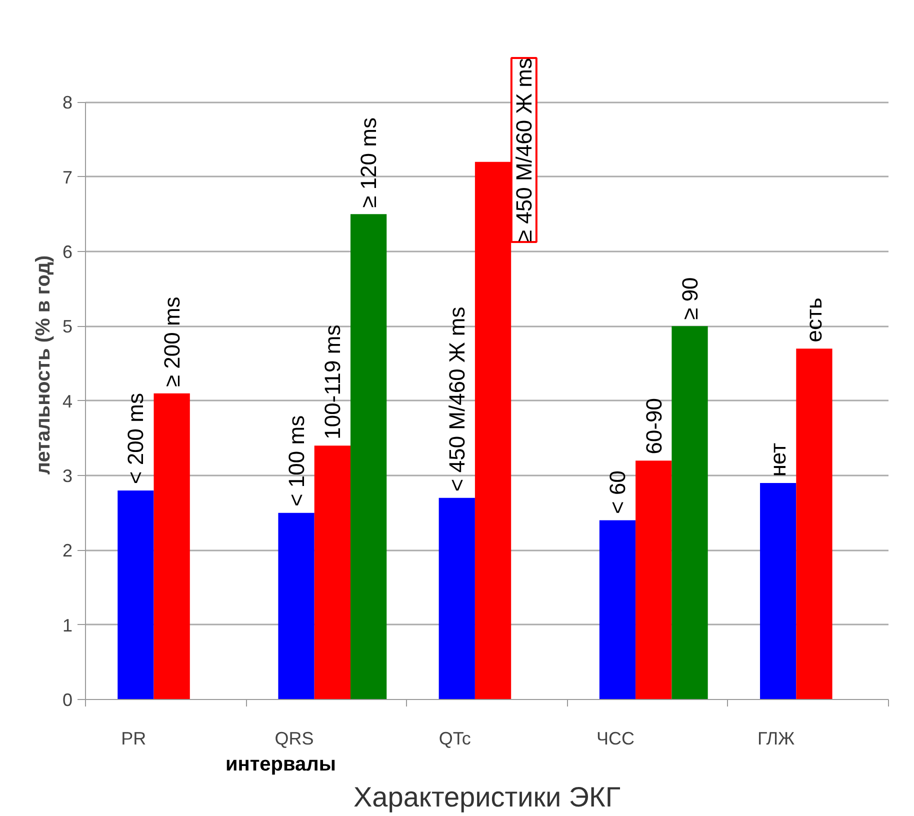 Image resolution: width=914 pixels, height=816 pixels. What do you see at coordinates (281, 765) in the screenshot?
I see `text: интервалы` at bounding box center [281, 765].